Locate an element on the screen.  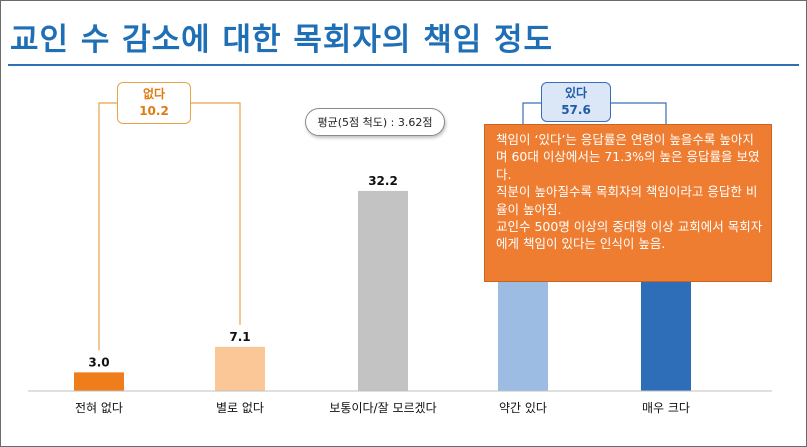
negative-bracket is located at coordinates (169, 226).